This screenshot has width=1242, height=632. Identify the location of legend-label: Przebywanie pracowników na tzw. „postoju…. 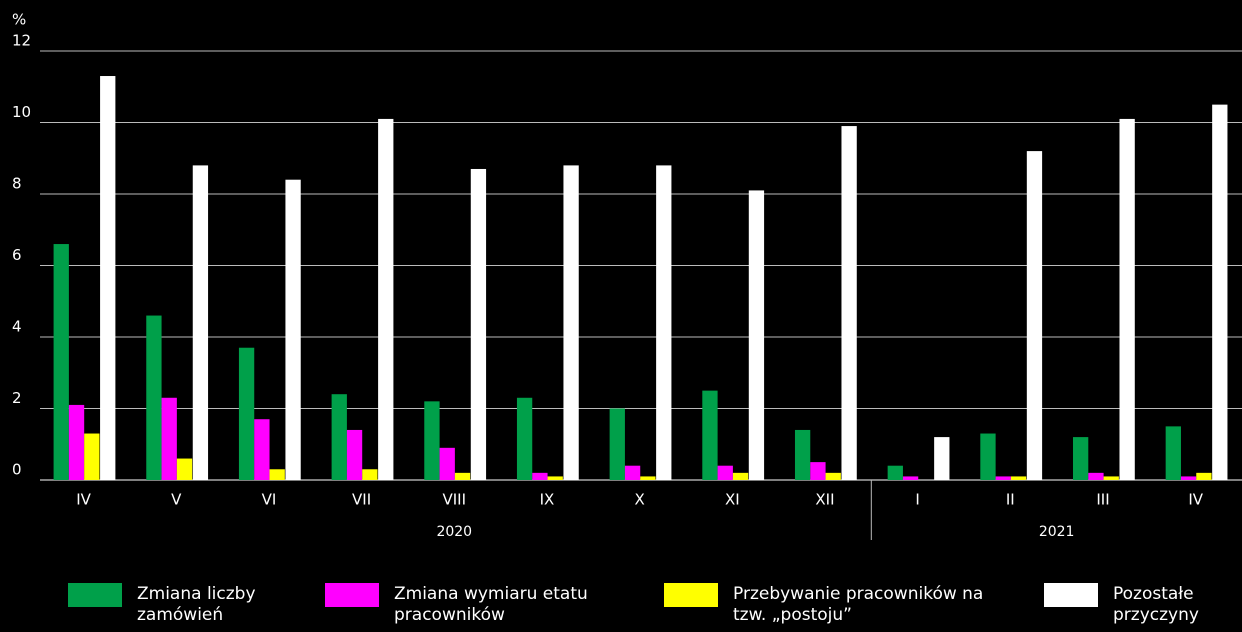
(858, 604).